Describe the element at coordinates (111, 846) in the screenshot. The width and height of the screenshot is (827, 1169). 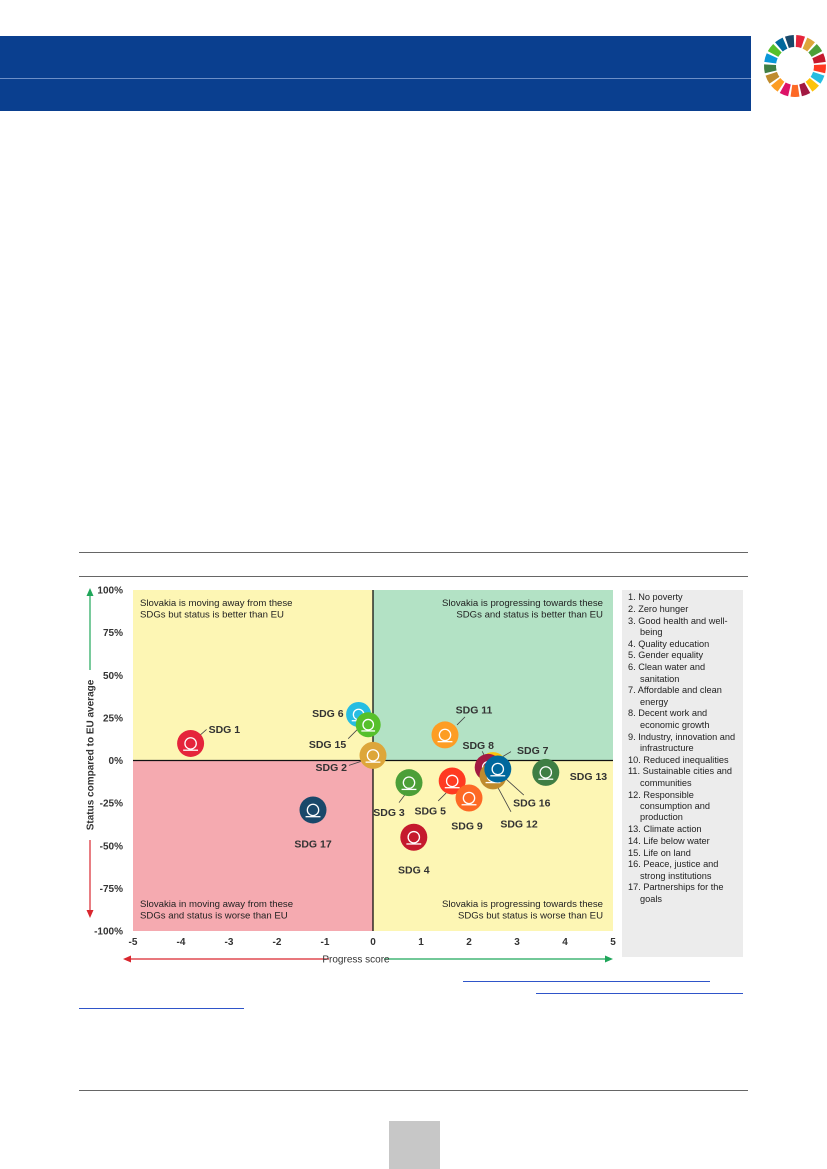
I see `y-tick-label: -50%` at that location.